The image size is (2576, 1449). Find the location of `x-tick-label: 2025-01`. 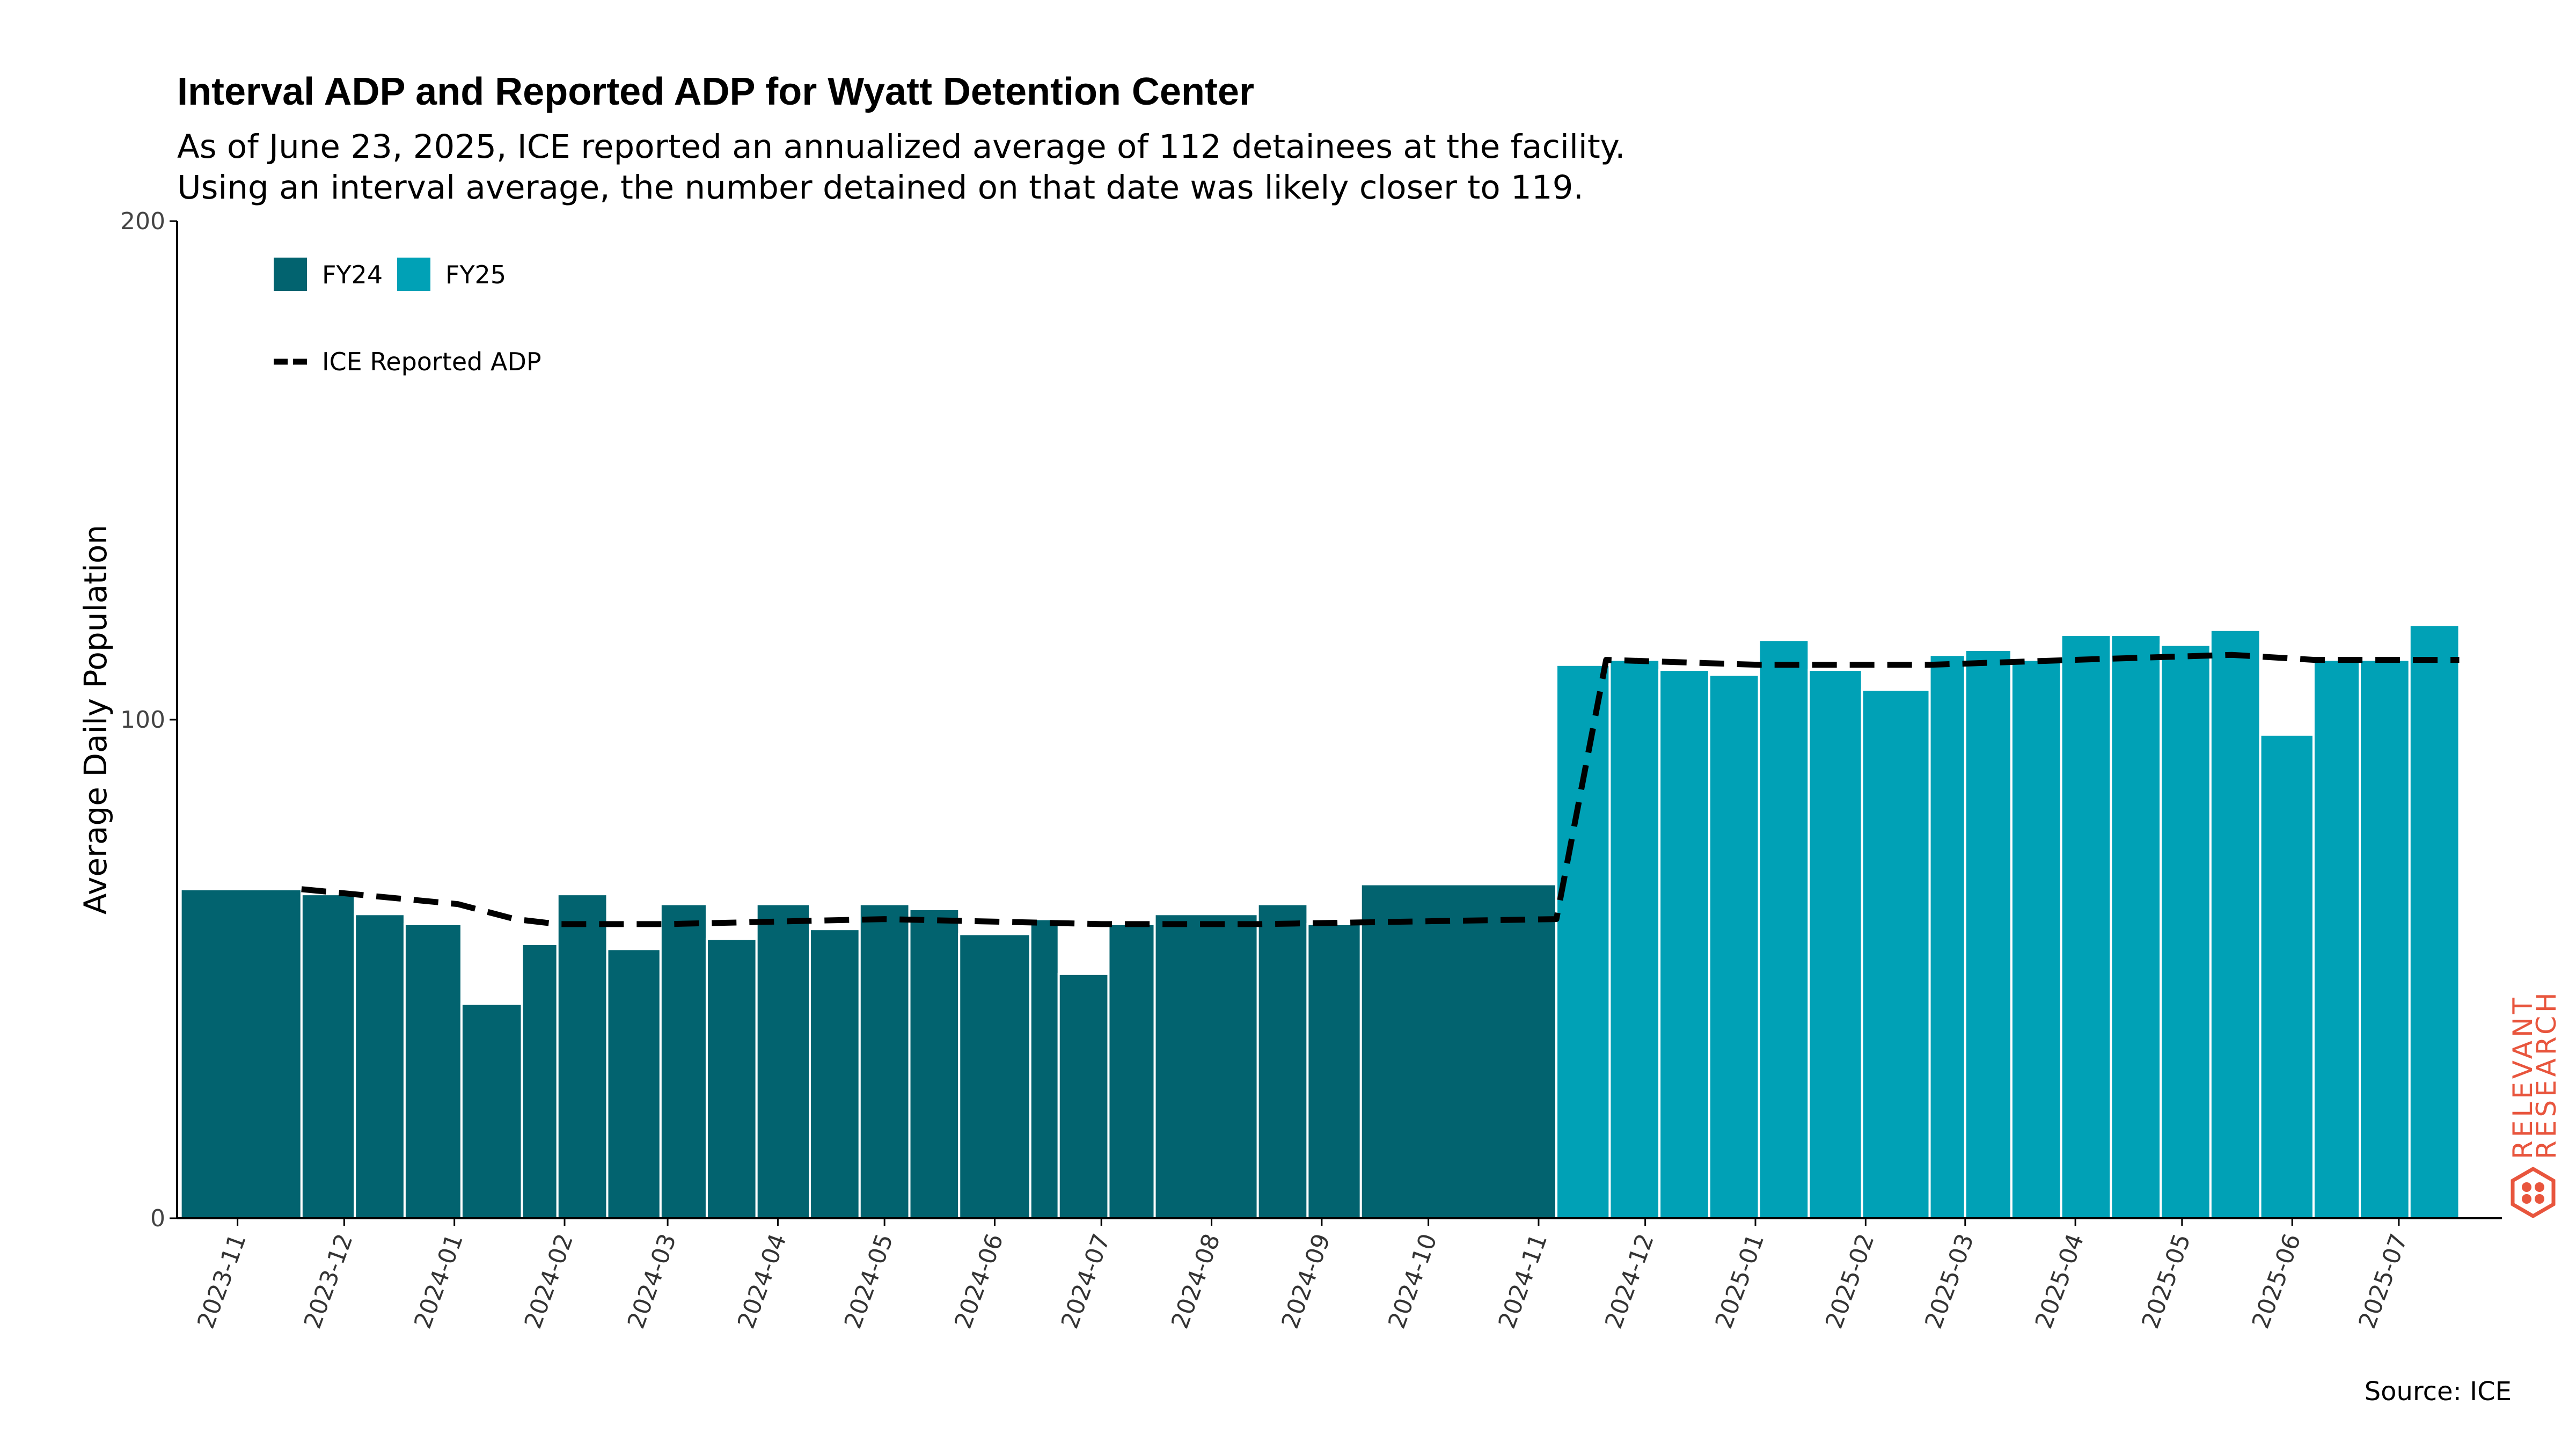

x-tick-label: 2025-01 is located at coordinates (1740, 1281).